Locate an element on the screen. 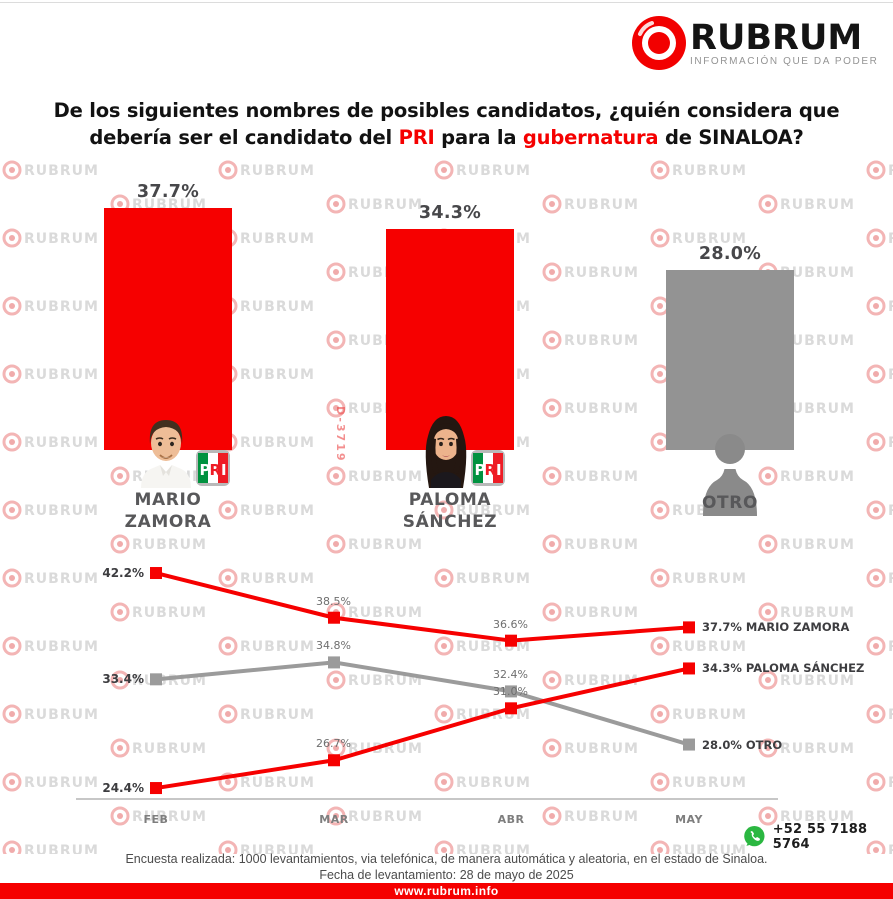  line-value-label-mario-zamora-abr: 36.6% is located at coordinates (510, 624).